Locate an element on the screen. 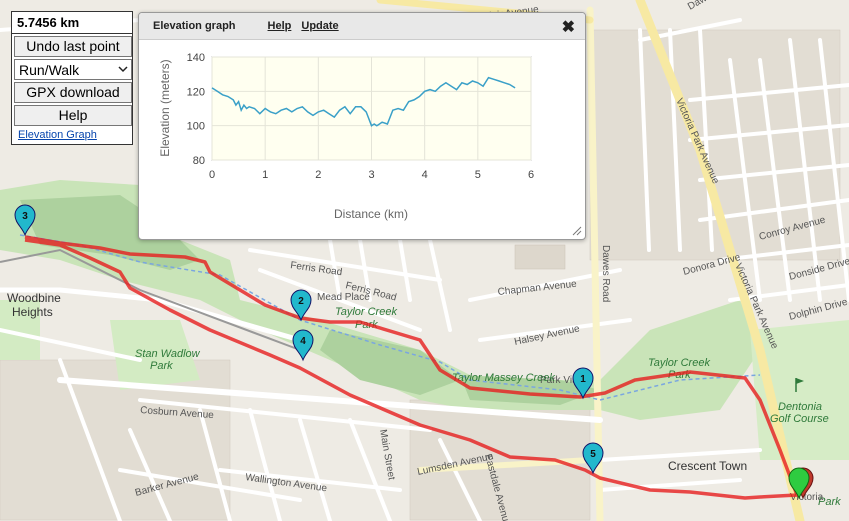  svg-text: Dawes Road is located at coordinates (605, 273).